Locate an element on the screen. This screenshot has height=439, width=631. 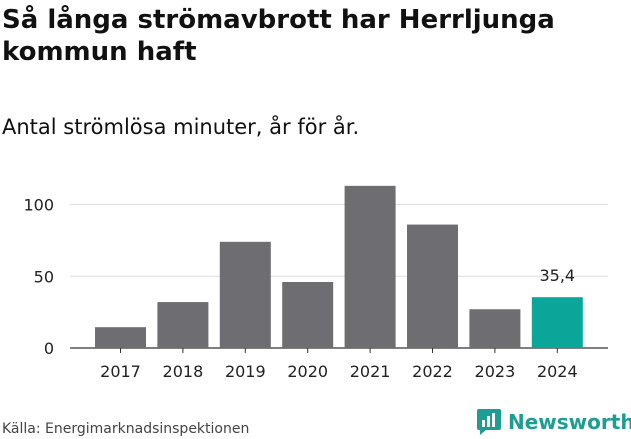
bar-2022 is located at coordinates (432, 286).